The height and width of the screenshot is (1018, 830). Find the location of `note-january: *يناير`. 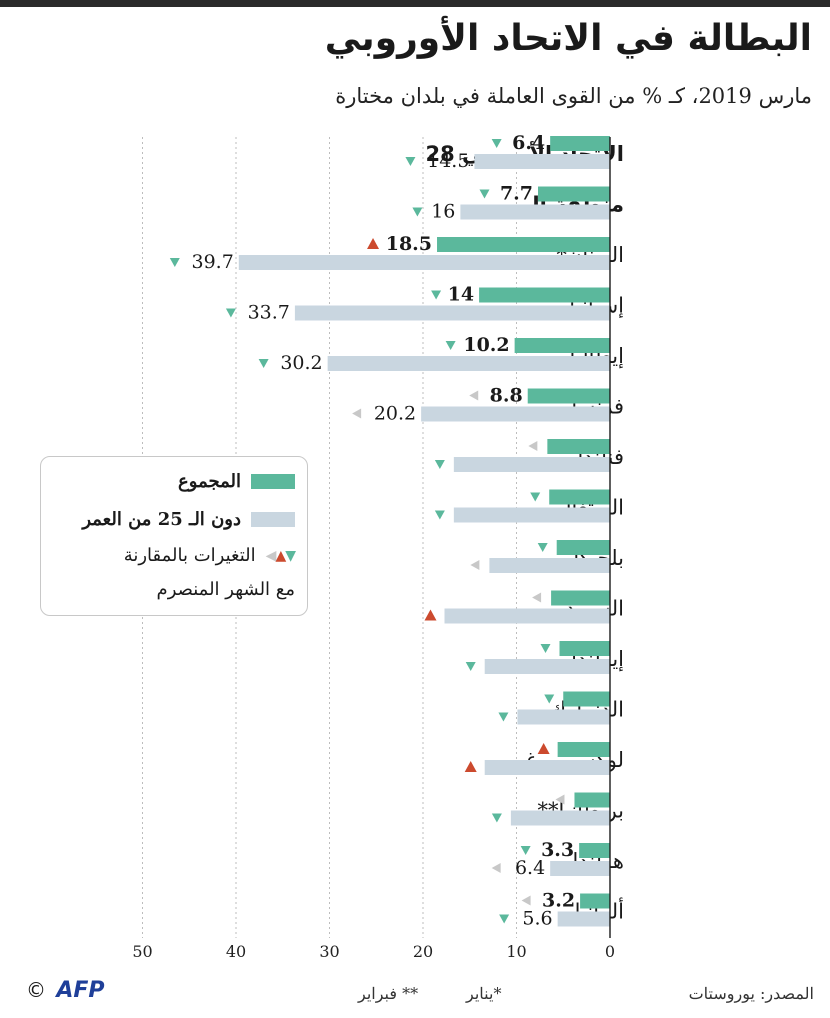

note-january: *يناير is located at coordinates (484, 993).